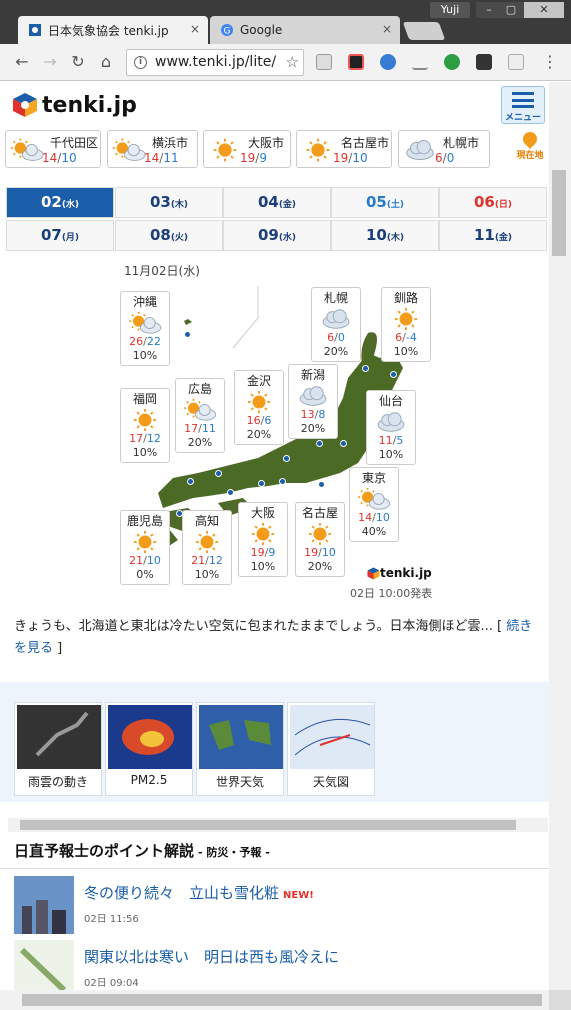  I want to click on date-day: 09, so click(268, 235).